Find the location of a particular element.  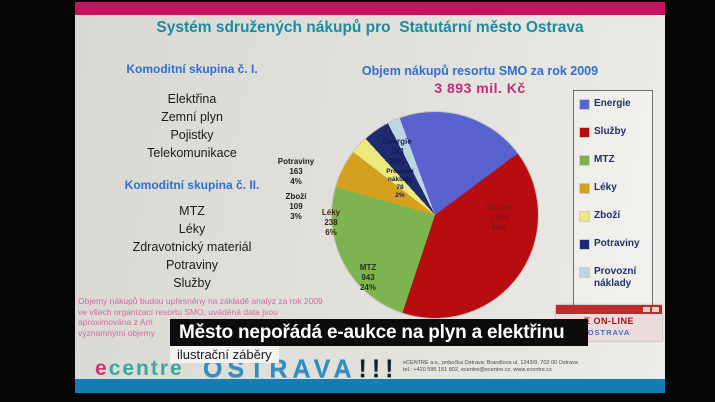

pie-slice-label: MTZ 943 24% is located at coordinates (368, 278).